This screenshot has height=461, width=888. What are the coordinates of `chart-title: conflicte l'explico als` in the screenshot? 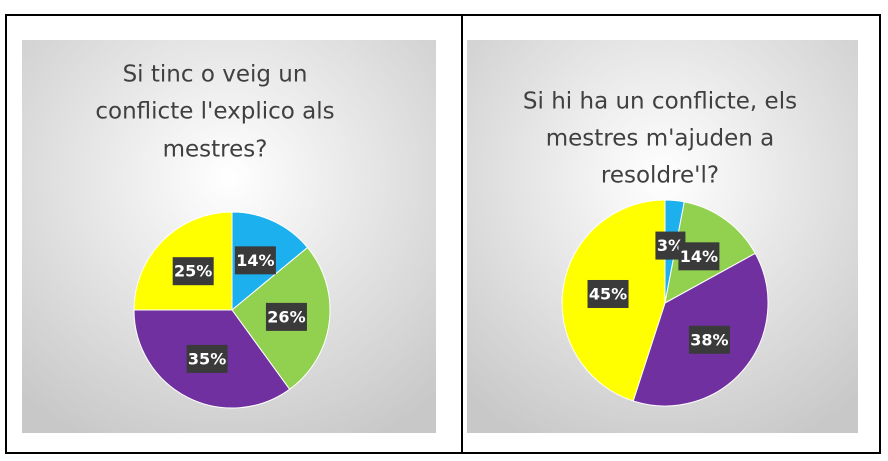 It's located at (214, 112).